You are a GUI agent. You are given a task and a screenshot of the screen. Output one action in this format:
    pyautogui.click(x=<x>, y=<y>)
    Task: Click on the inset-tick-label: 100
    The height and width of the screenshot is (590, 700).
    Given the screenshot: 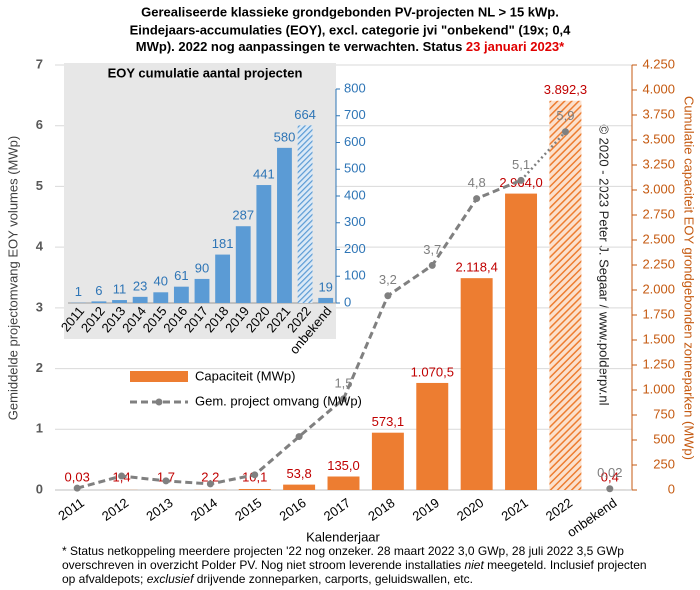 What is the action you would take?
    pyautogui.click(x=355, y=275)
    